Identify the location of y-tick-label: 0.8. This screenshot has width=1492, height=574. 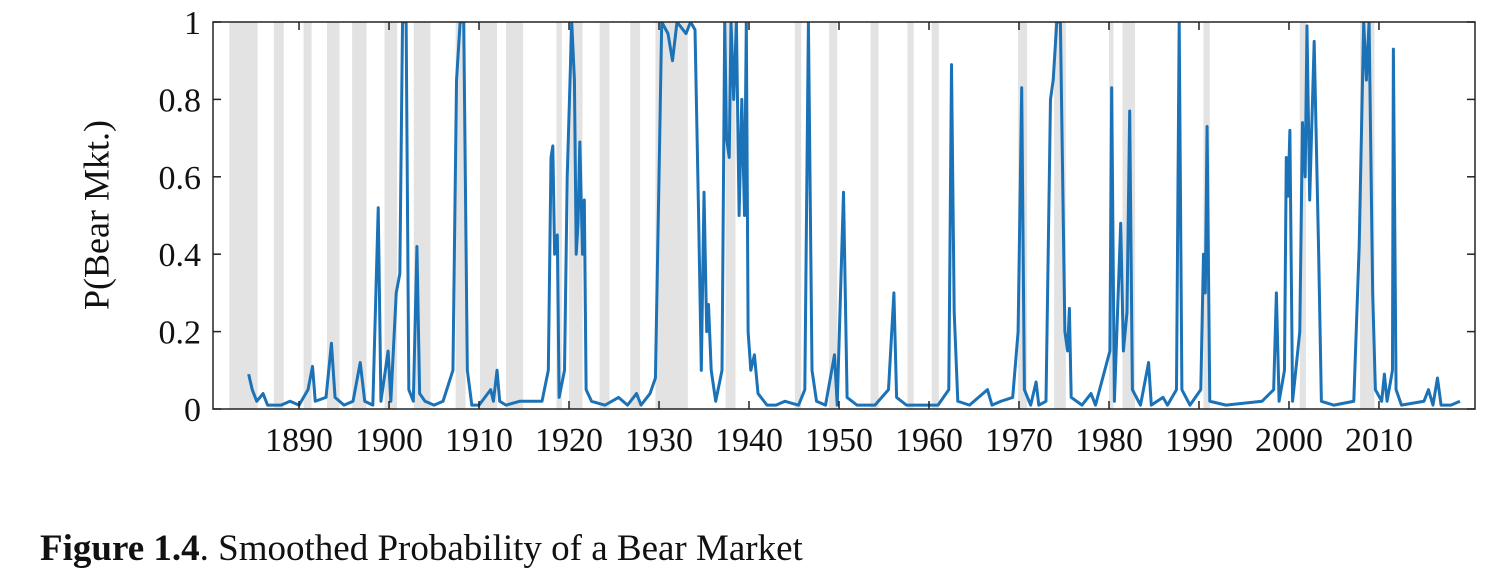
(180, 100).